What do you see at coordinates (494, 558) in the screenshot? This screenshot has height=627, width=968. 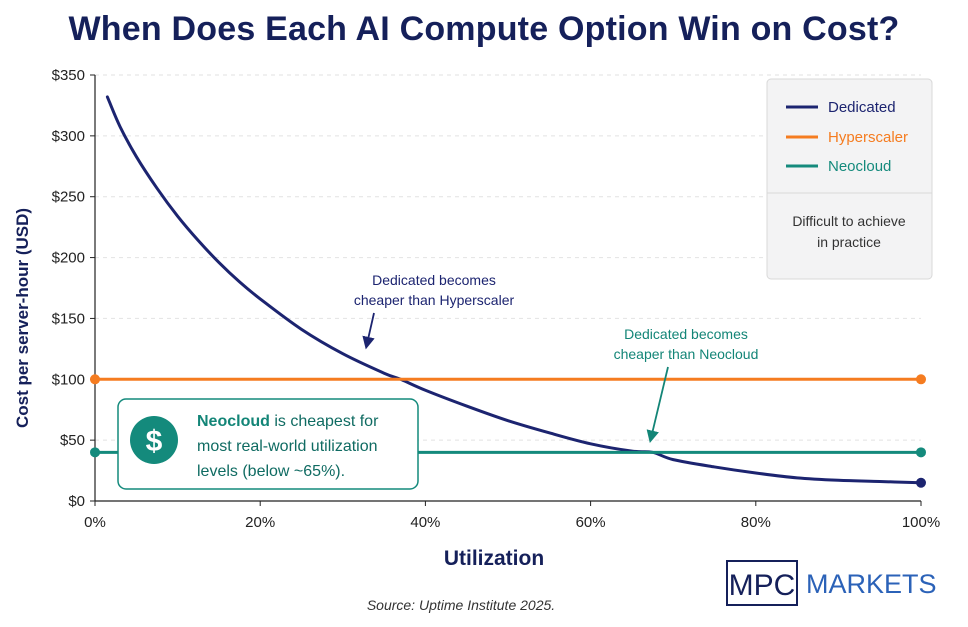 I see `x-axis-label: Utilization` at bounding box center [494, 558].